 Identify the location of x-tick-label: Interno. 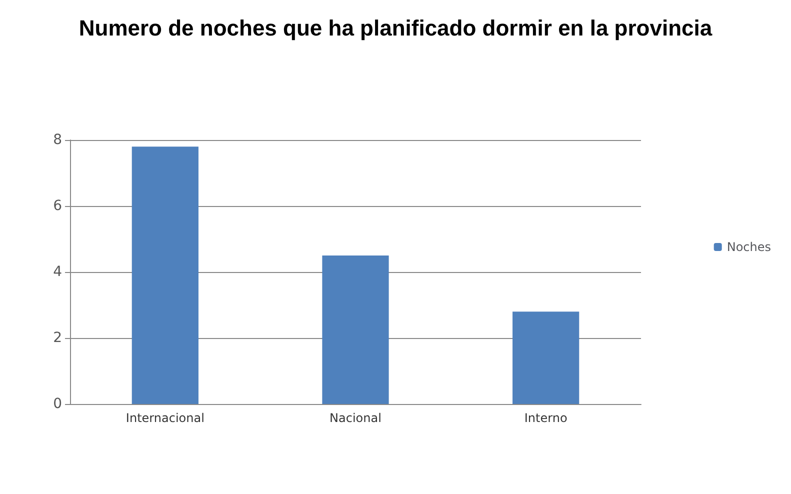
(546, 418).